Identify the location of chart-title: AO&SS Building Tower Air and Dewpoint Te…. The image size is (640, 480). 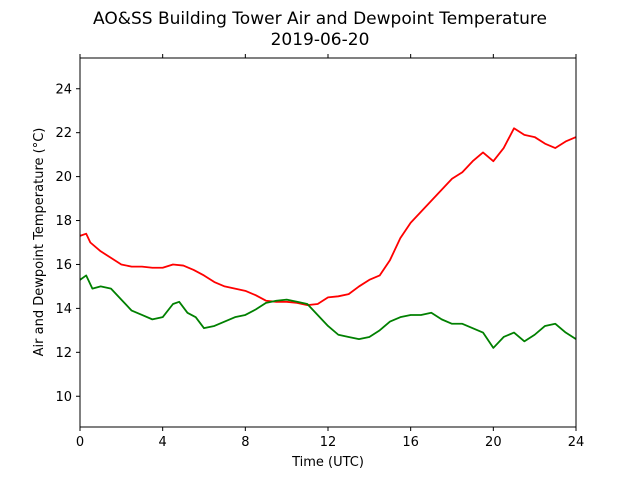
(320, 19).